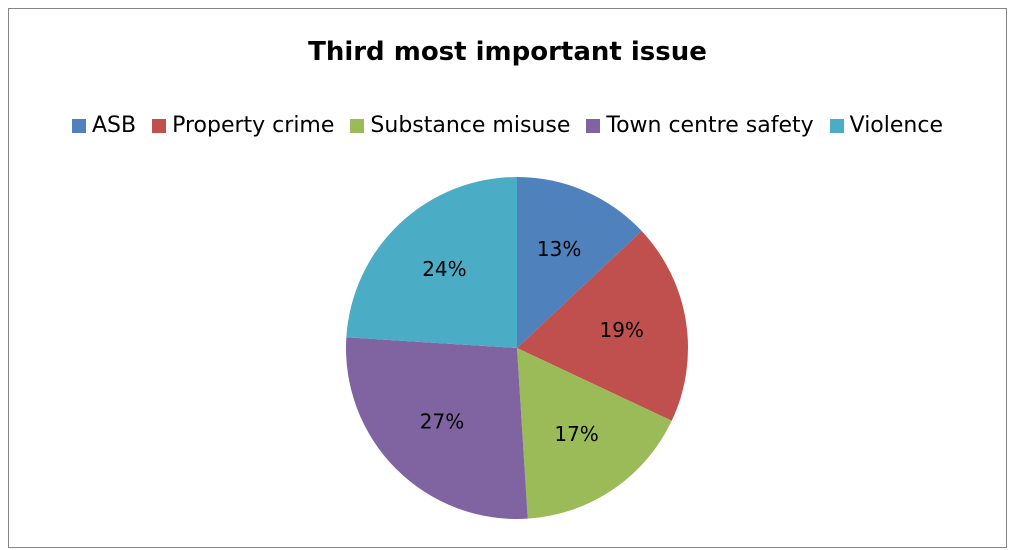 The width and height of the screenshot is (1009, 550). What do you see at coordinates (621, 330) in the screenshot?
I see `data-label-property-crime: 19%` at bounding box center [621, 330].